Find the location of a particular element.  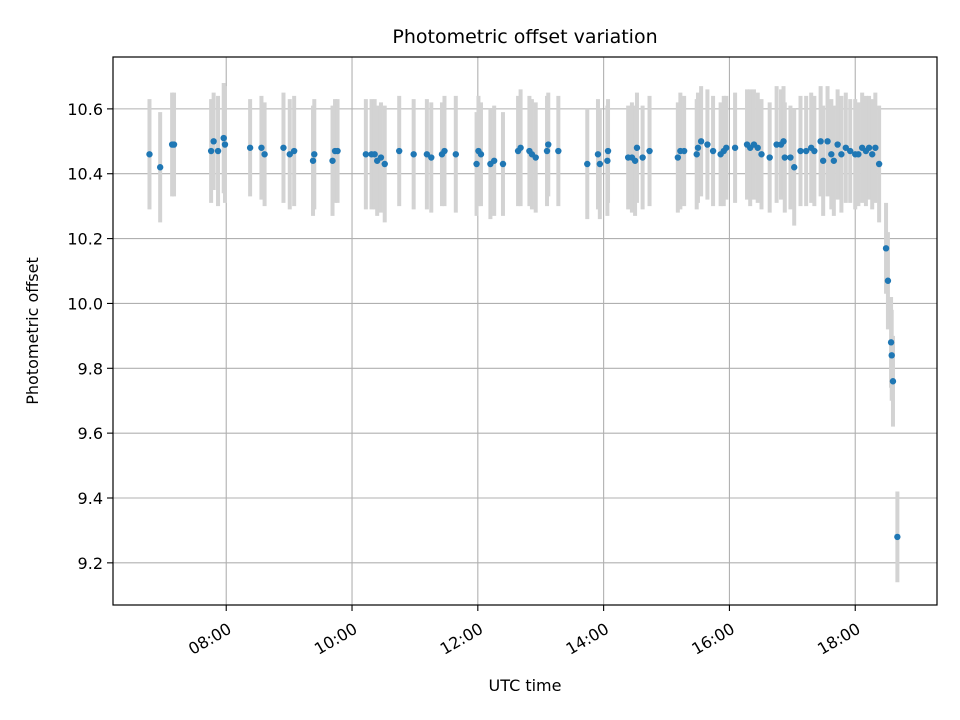

y-axis-label: Photometric offset is located at coordinates (32, 331).